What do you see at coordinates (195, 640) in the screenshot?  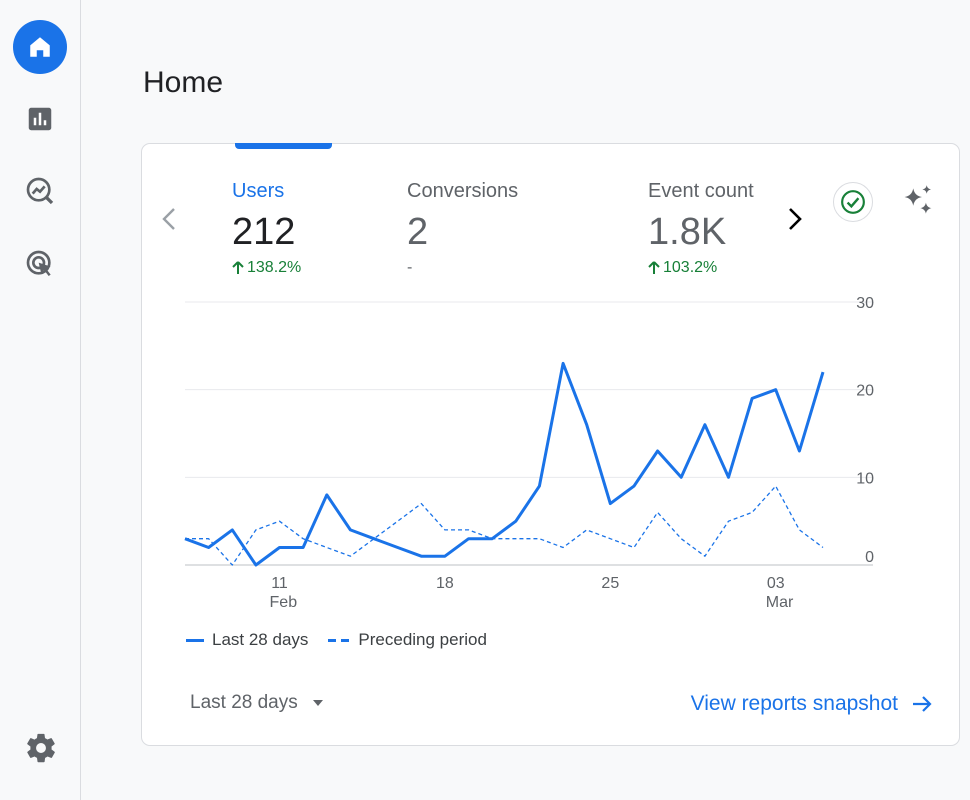 I see `legend-solid-swatch` at bounding box center [195, 640].